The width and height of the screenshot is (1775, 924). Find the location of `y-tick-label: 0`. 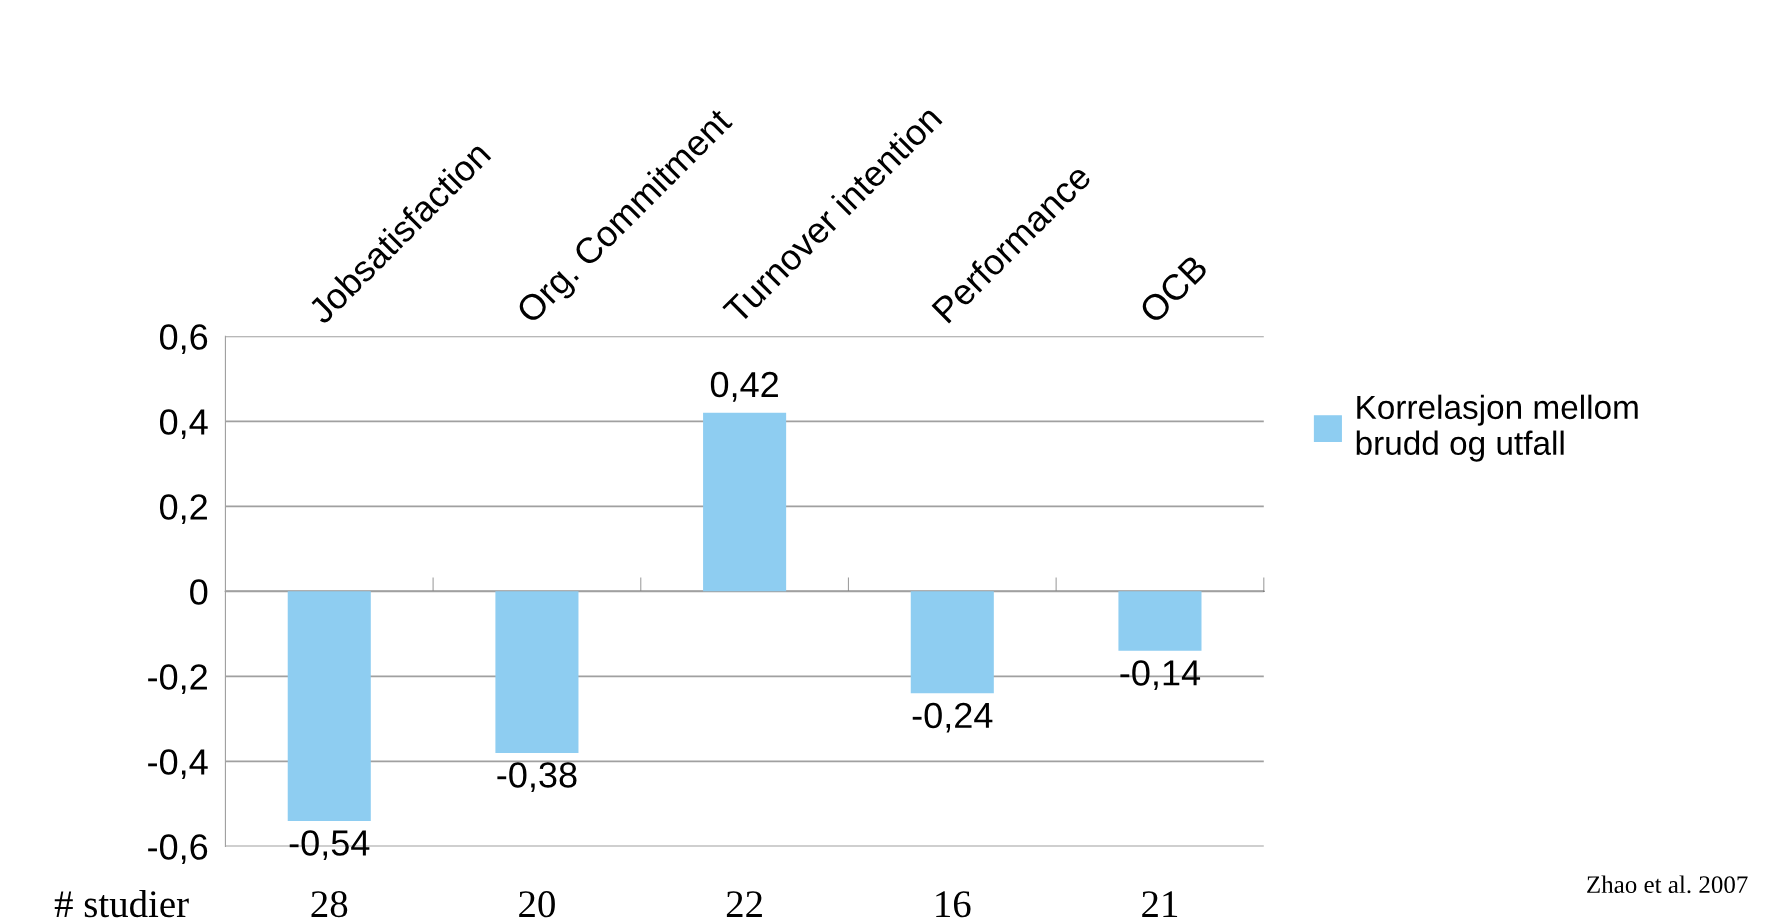

y-tick-label: 0 is located at coordinates (199, 592).